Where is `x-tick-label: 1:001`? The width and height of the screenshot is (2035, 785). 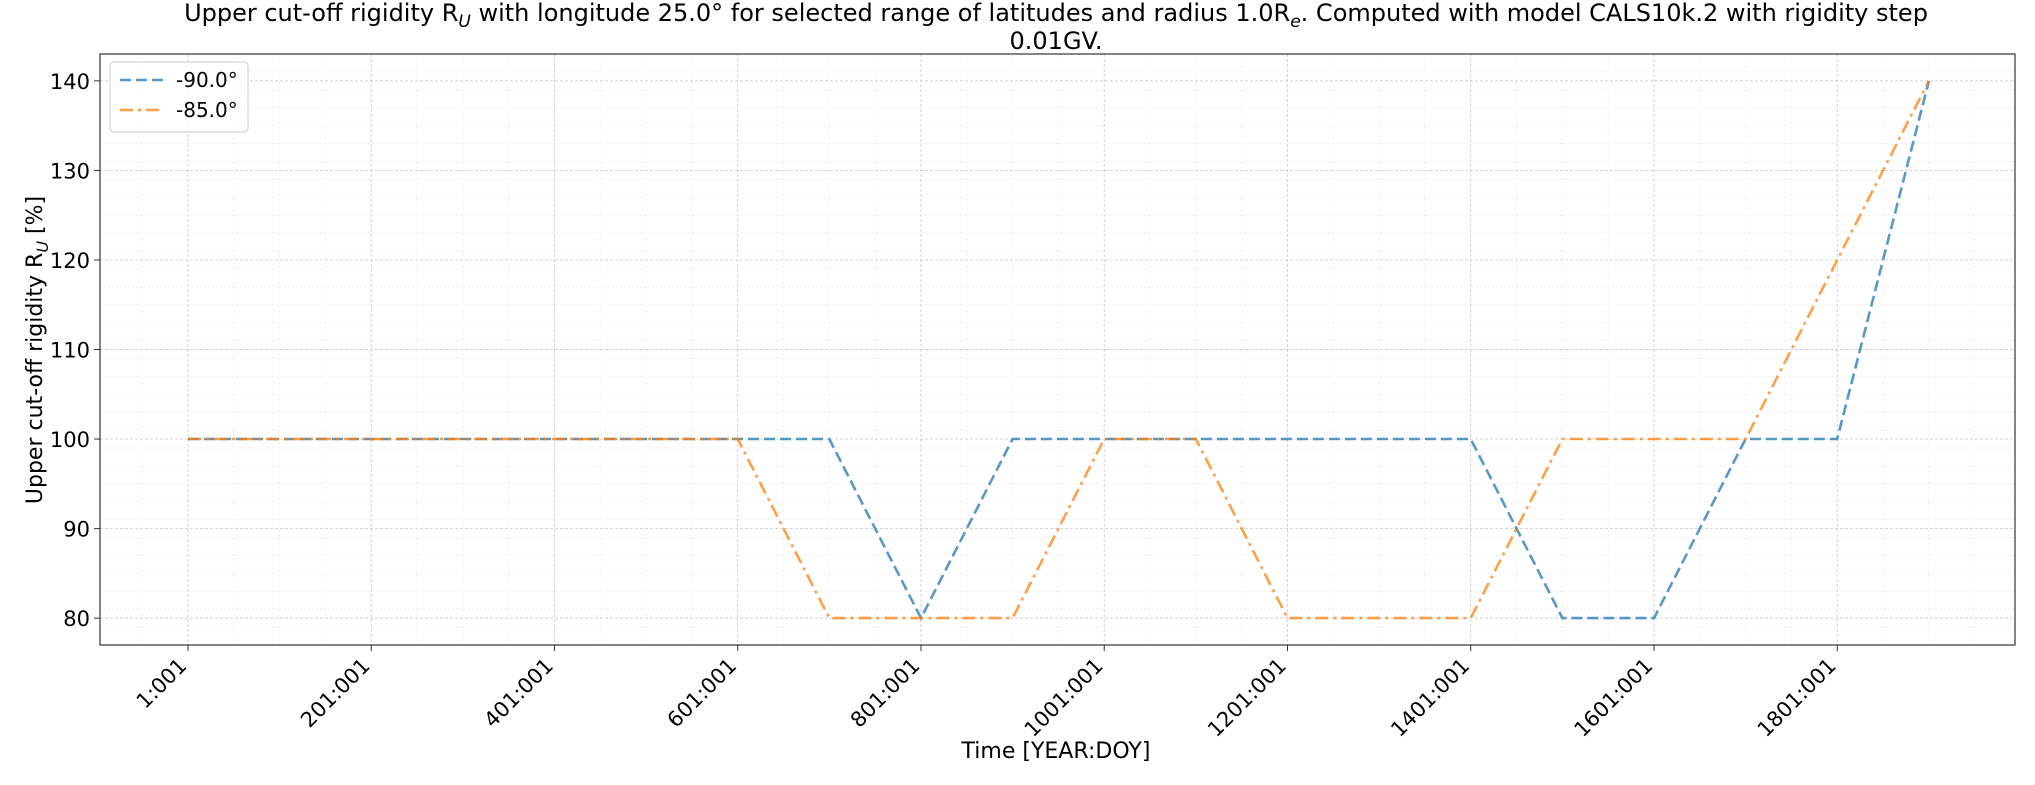
x-tick-label: 1:001 is located at coordinates (162, 684).